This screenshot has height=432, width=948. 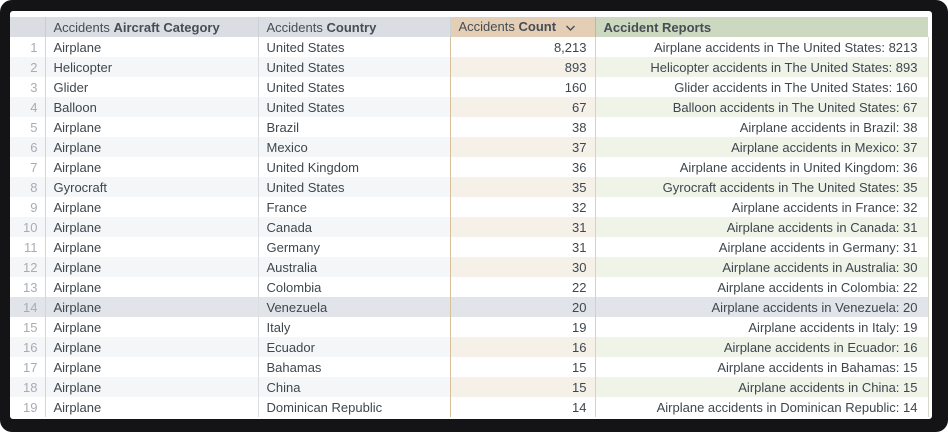 I want to click on row-number-cell: 8, so click(x=28, y=187).